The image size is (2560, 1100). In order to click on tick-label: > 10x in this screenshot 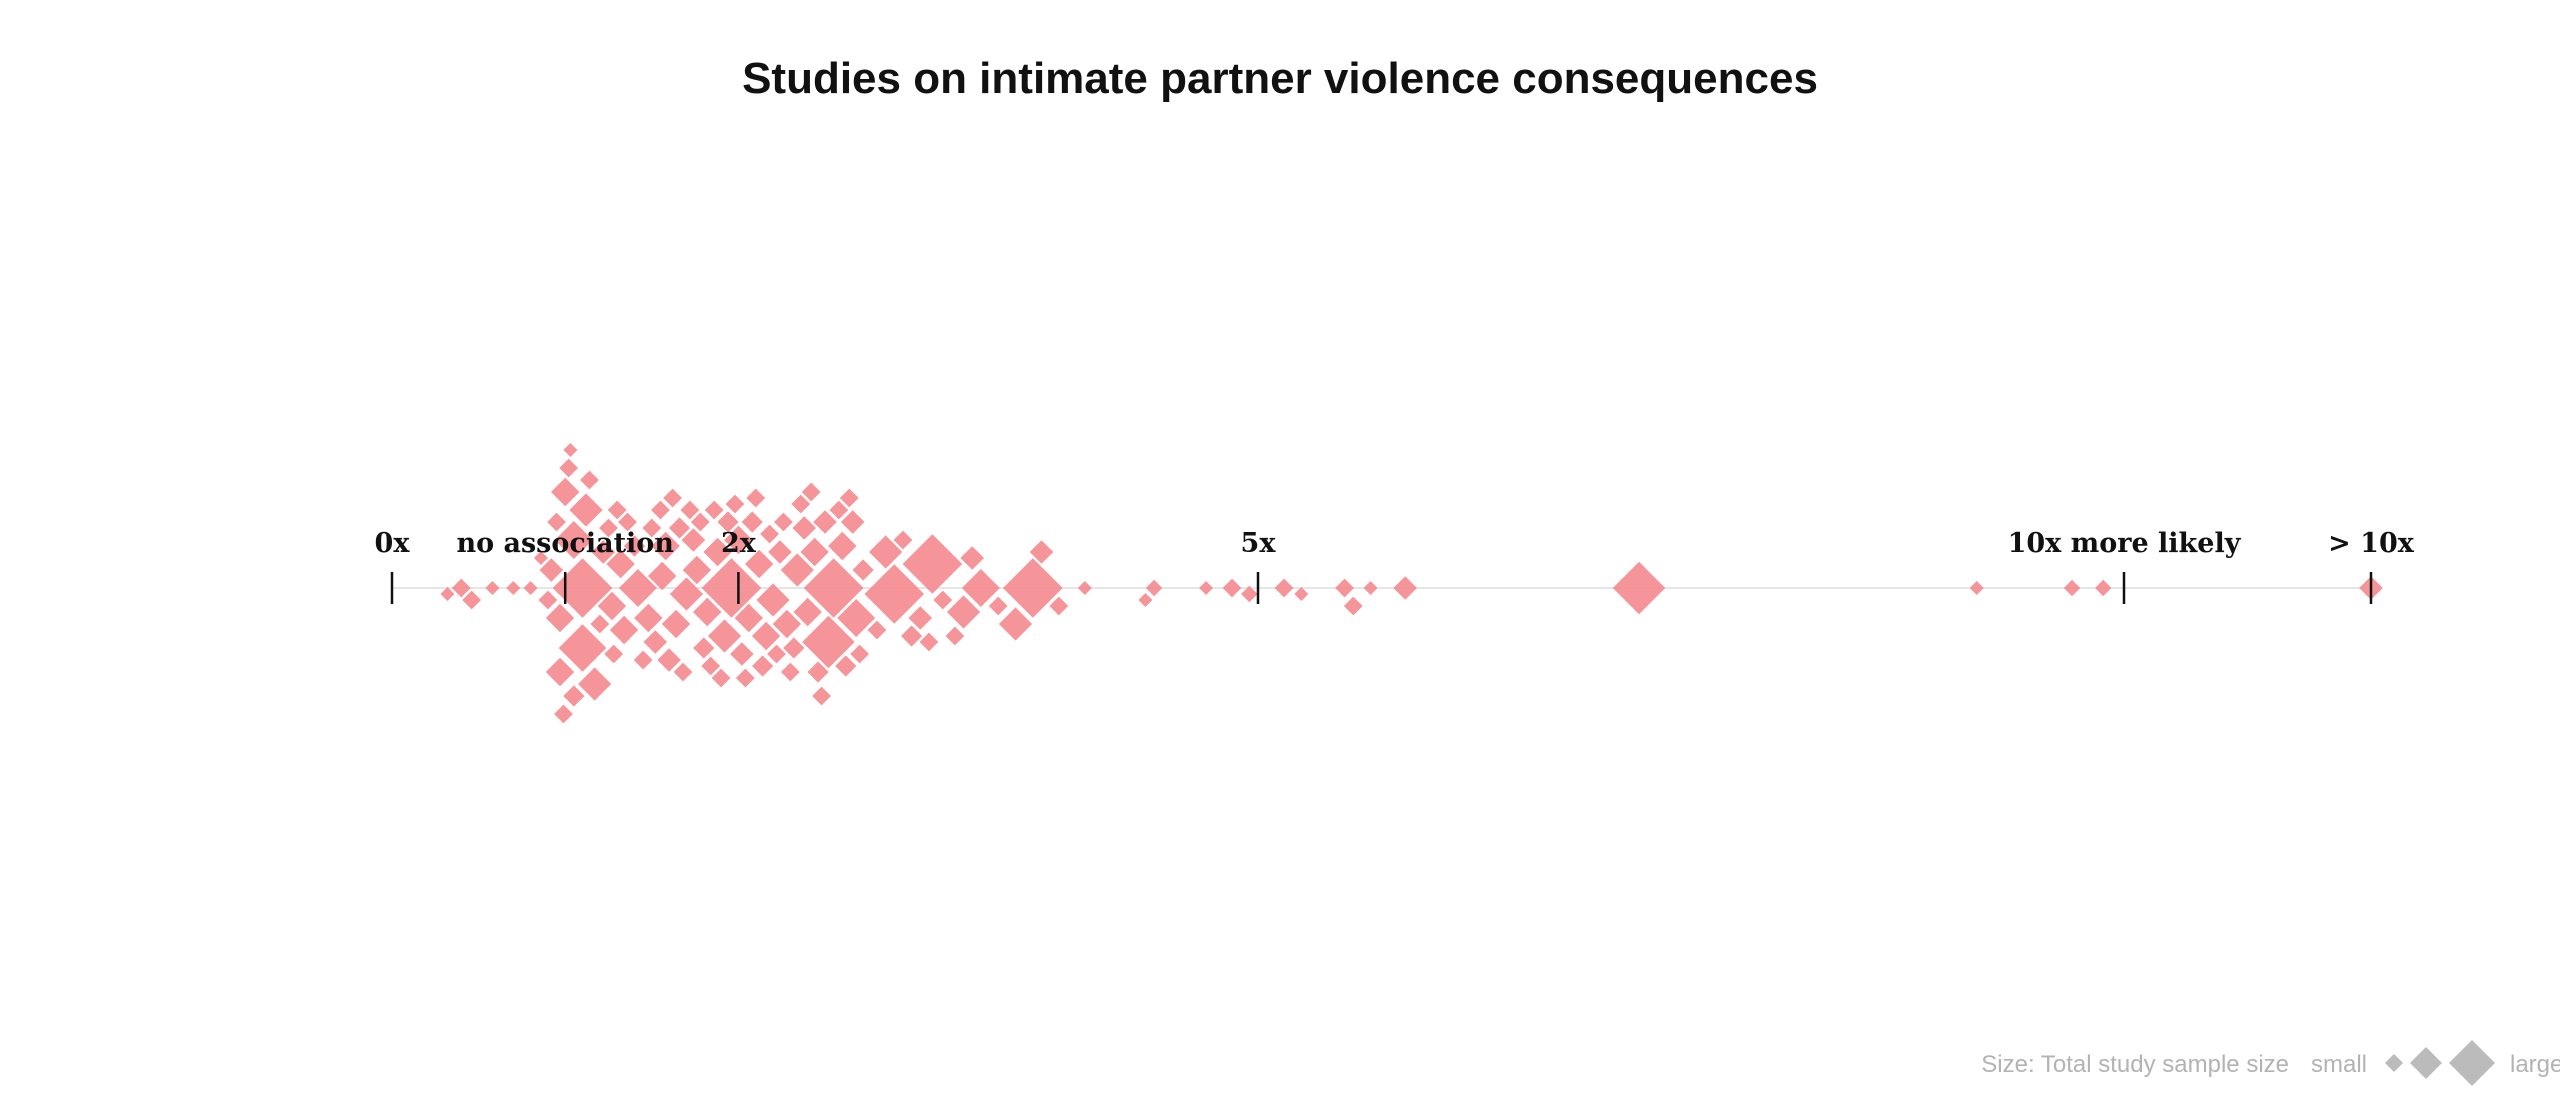, I will do `click(2371, 543)`.